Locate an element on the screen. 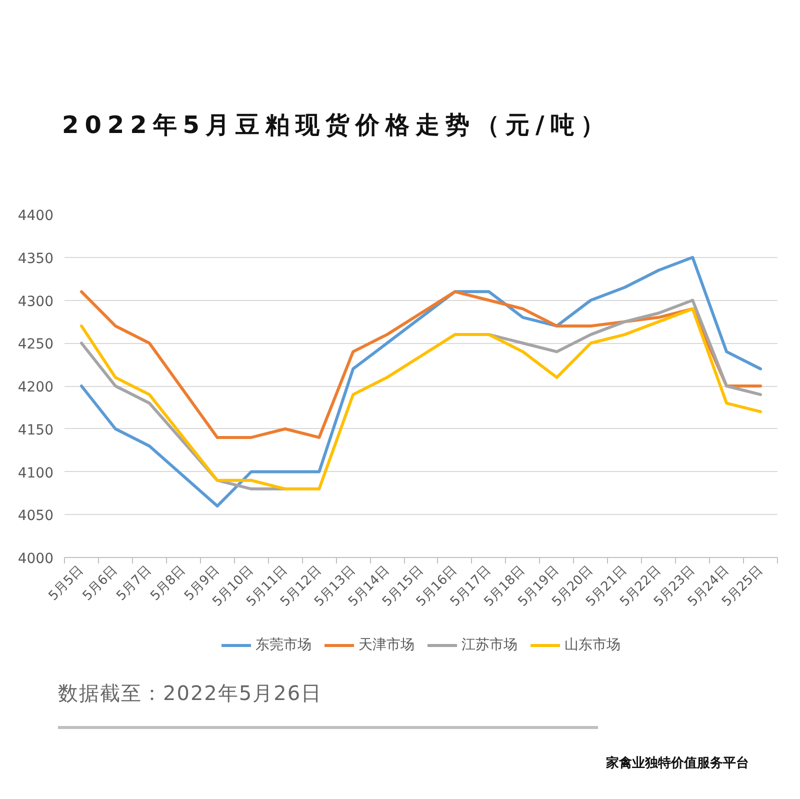 The height and width of the screenshot is (799, 800). chart-title: 2022年5月豆粕现货价格走势（元/吨） is located at coordinates (335, 125).